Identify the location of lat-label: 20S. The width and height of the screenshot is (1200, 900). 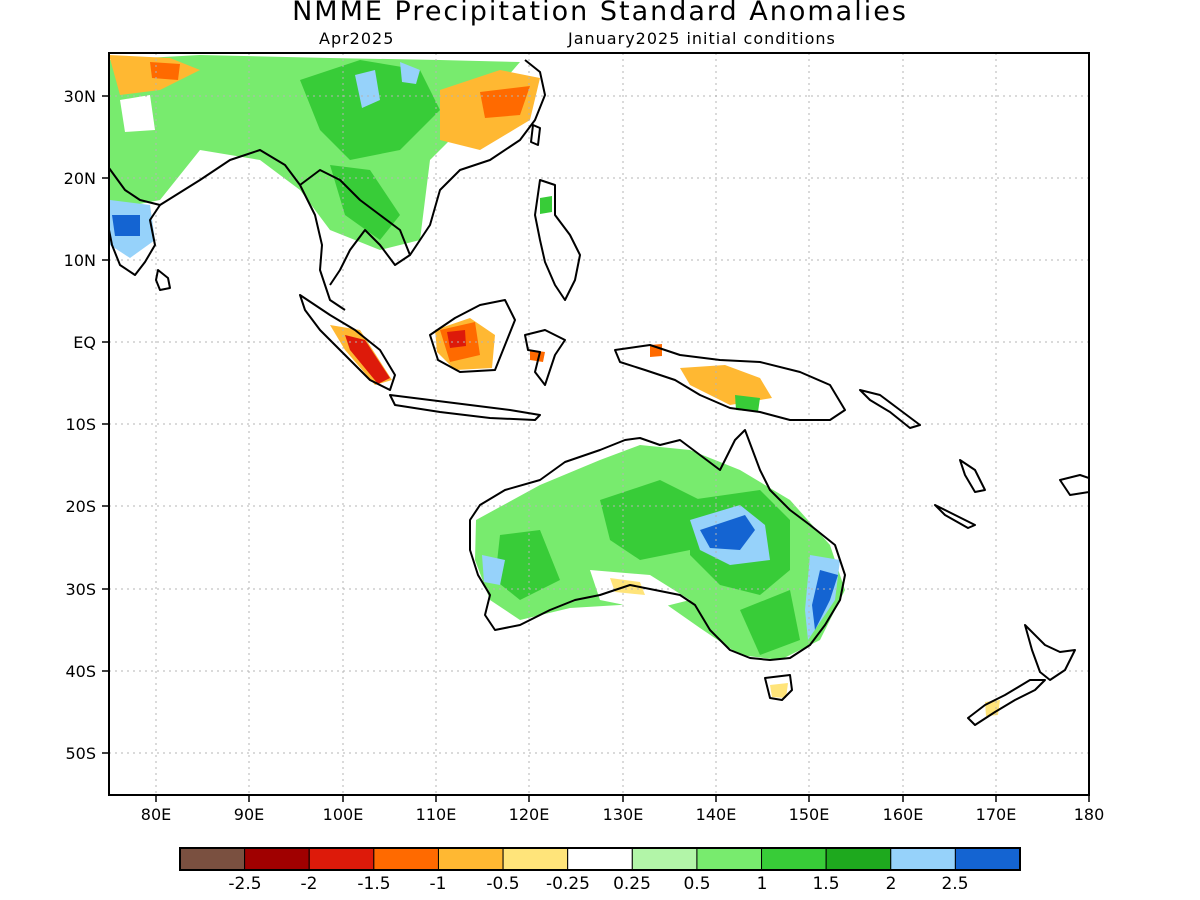
(80, 506).